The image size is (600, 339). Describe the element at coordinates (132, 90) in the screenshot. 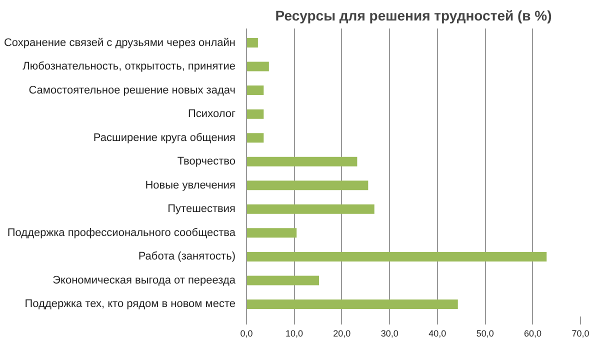

I see `y-tick-label: Самостоятельное решение новых задач` at that location.